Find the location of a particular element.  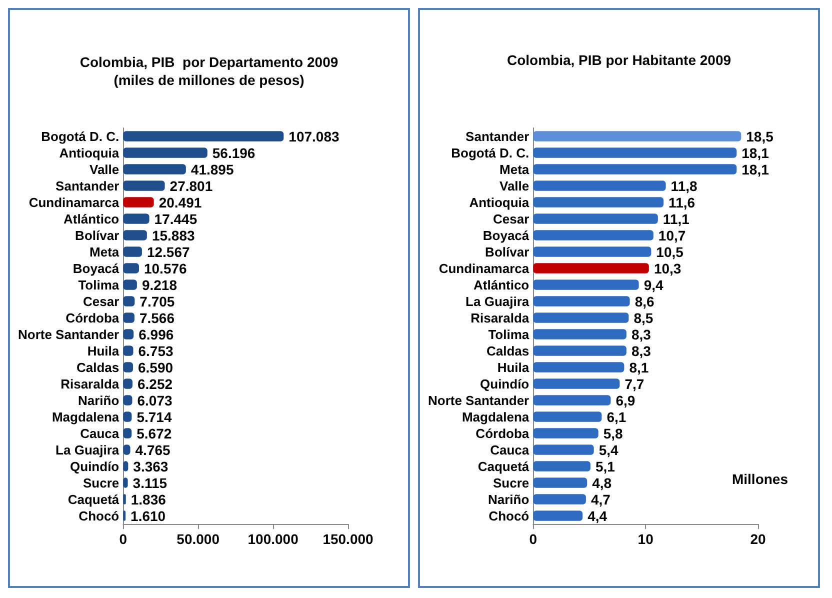

data-label: 11,1 is located at coordinates (676, 218).